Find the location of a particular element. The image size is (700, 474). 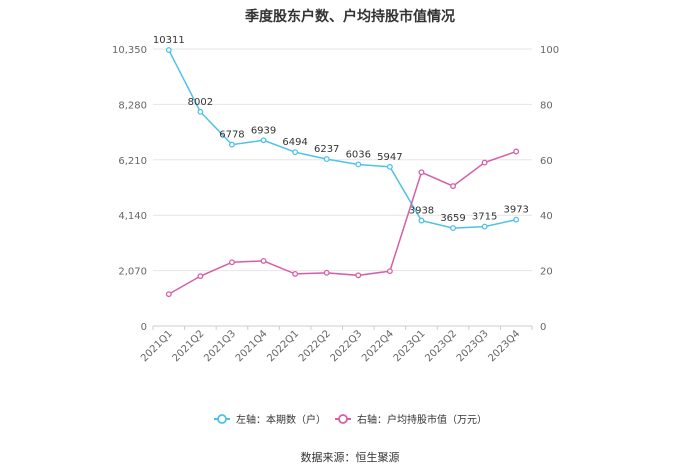

left-axis-tick-label: 2,070 is located at coordinates (132, 272).